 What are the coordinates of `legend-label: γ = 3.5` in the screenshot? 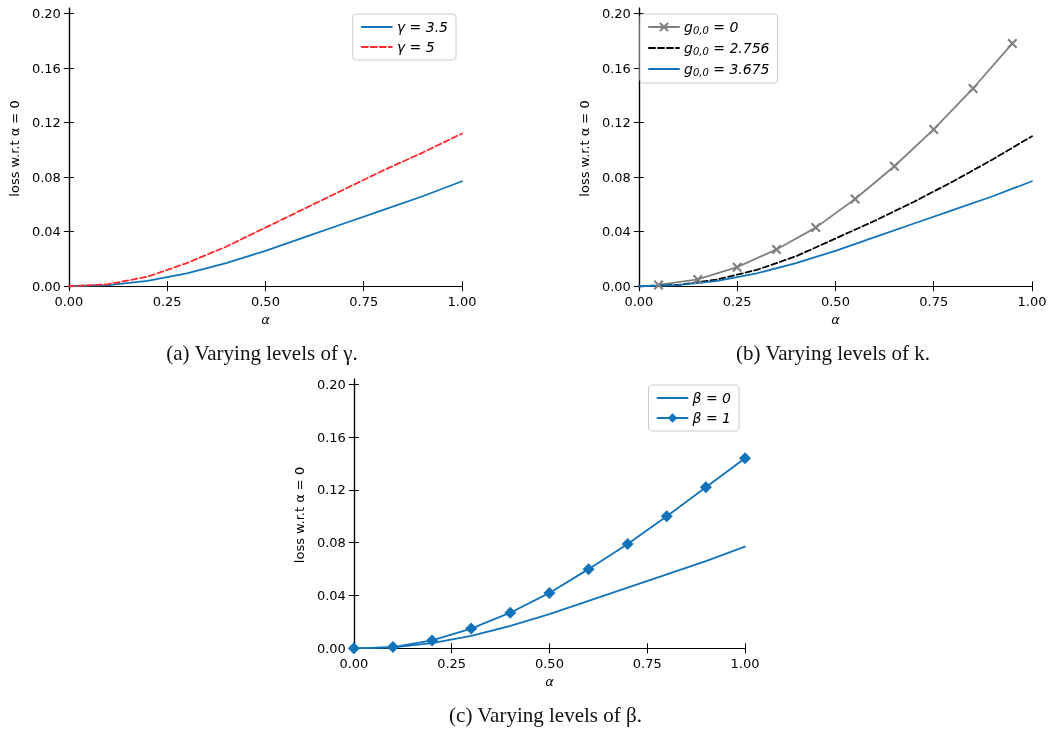 It's located at (422, 27).